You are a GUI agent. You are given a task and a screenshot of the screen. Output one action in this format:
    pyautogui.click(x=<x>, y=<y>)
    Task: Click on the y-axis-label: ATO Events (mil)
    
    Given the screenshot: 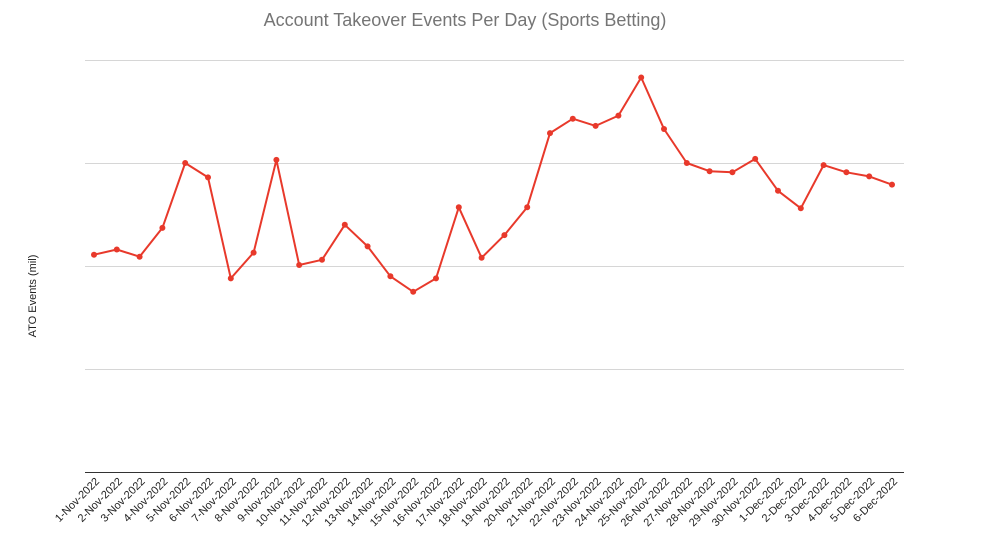 What is the action you would take?
    pyautogui.click(x=33, y=296)
    